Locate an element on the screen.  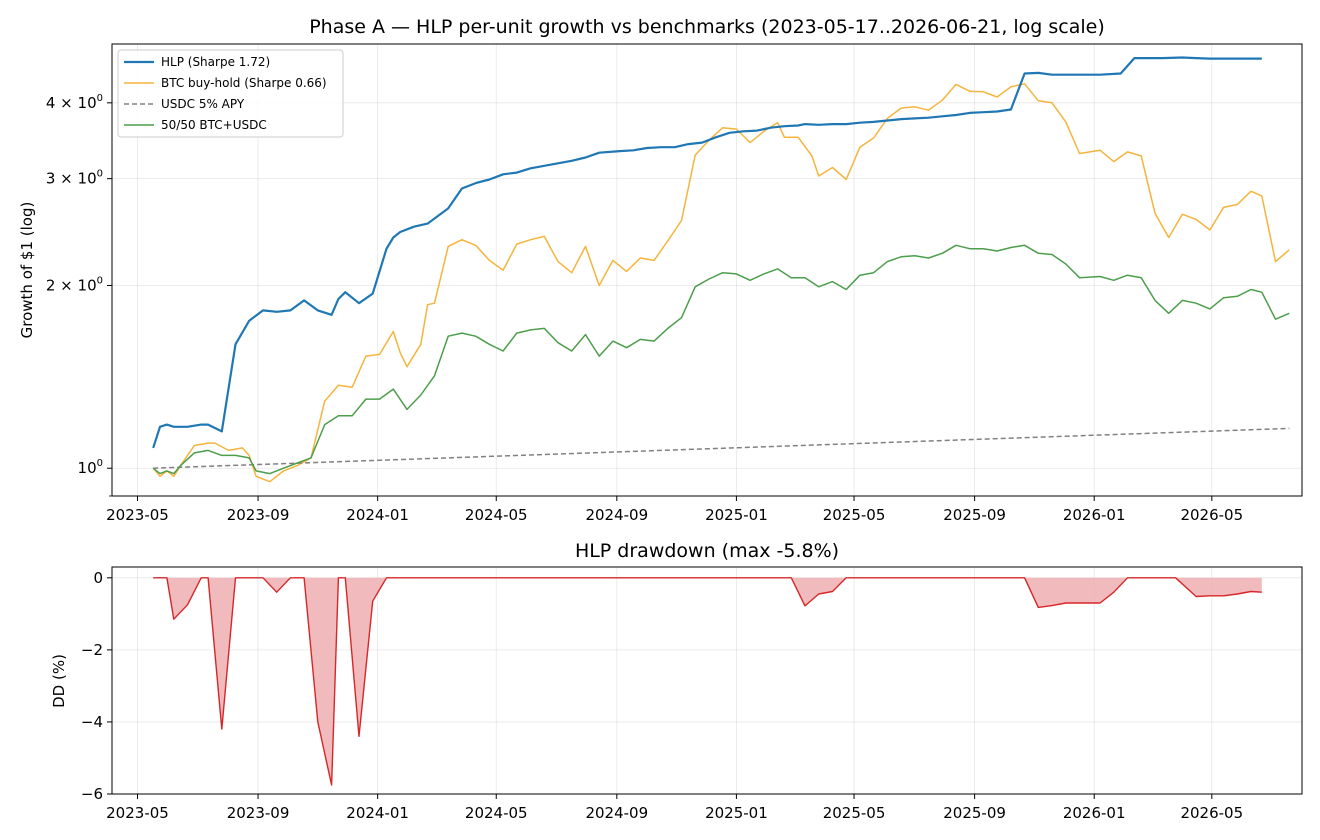
drawdown-x-tick-label: 2023-05 is located at coordinates (137, 813).